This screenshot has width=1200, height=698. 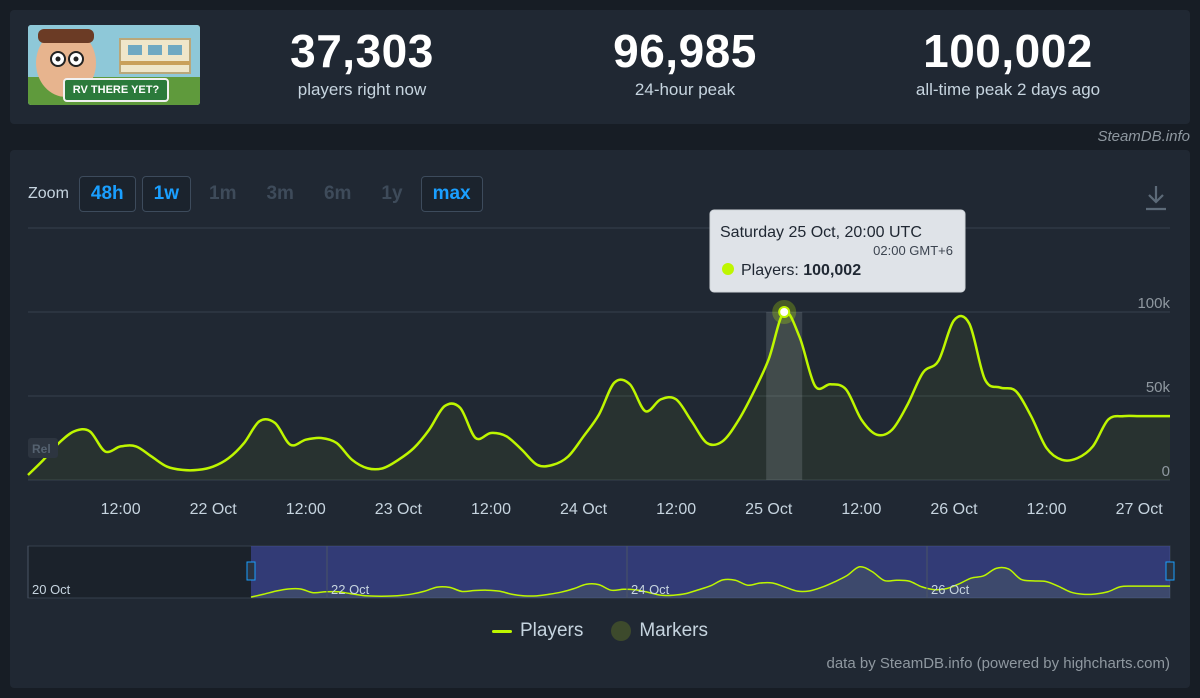 What do you see at coordinates (821, 232) in the screenshot?
I see `tooltip-title: Saturday 25 Oct, 20:00 UTC` at bounding box center [821, 232].